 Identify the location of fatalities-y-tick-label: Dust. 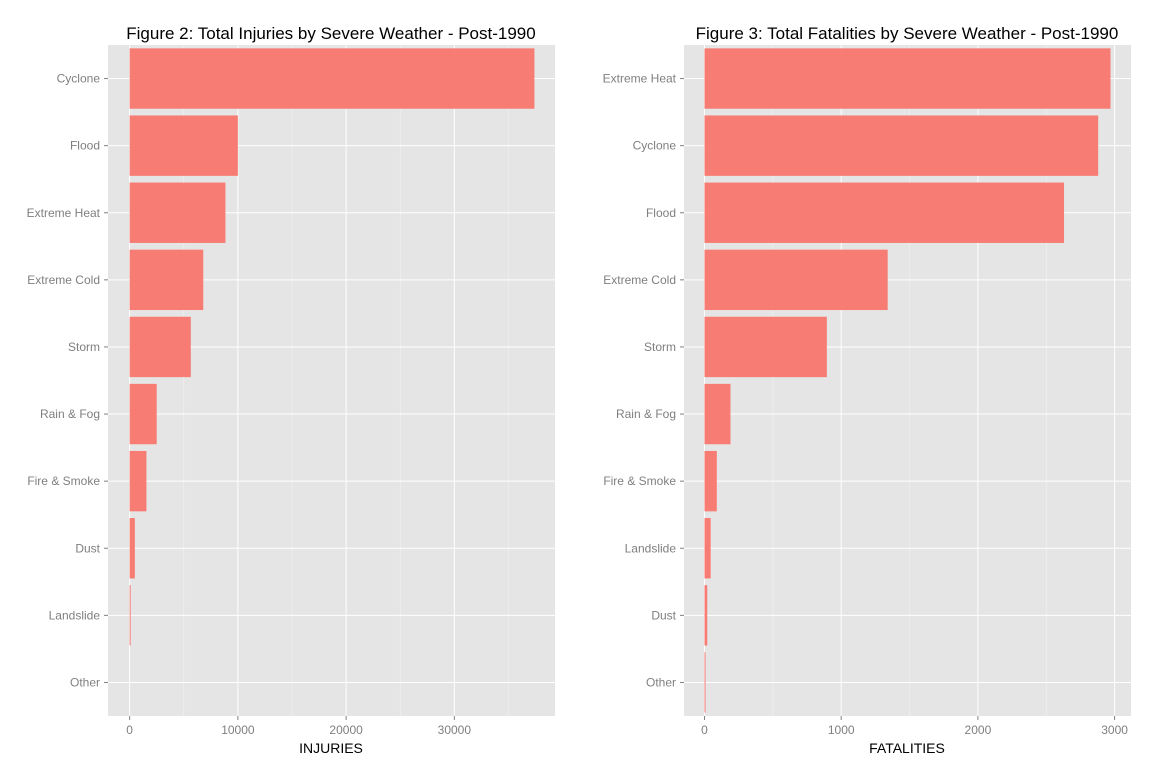
(663, 615).